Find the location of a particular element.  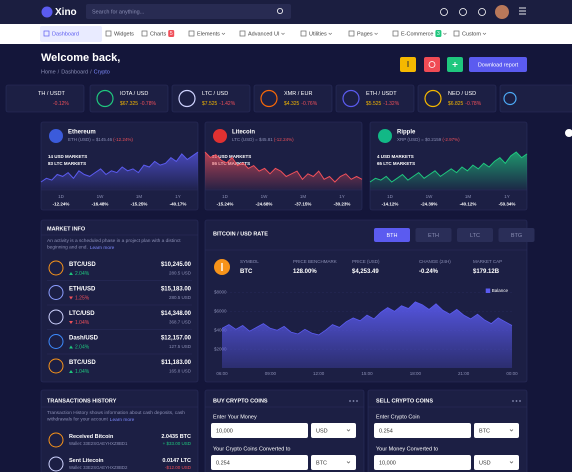

stat-value: $179.12B is located at coordinates (486, 272).